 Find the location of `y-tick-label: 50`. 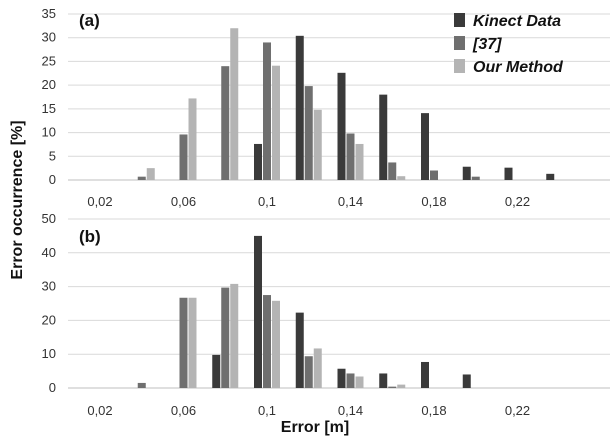

y-tick-label: 50 is located at coordinates (49, 218).